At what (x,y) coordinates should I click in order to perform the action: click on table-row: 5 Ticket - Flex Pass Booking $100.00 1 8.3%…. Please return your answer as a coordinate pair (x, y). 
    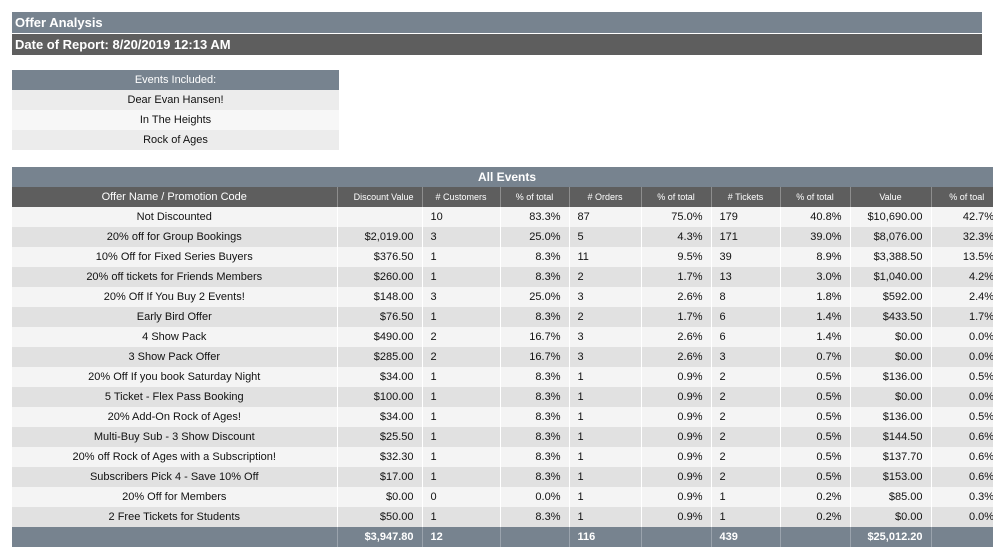
    Looking at the image, I should click on (502, 397).